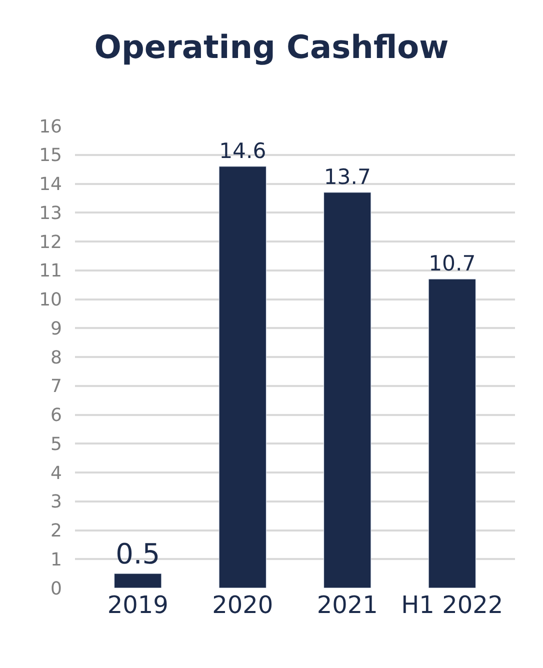 The height and width of the screenshot is (668, 543). What do you see at coordinates (50, 155) in the screenshot?
I see `y-tick-label: 15` at bounding box center [50, 155].